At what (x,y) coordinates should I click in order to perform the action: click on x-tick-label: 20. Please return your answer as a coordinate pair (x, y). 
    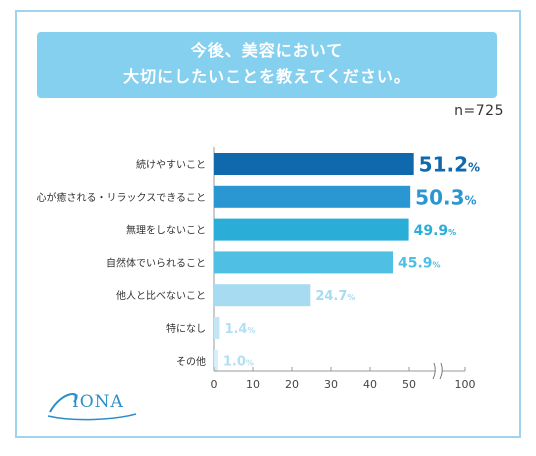
    Looking at the image, I should click on (292, 384).